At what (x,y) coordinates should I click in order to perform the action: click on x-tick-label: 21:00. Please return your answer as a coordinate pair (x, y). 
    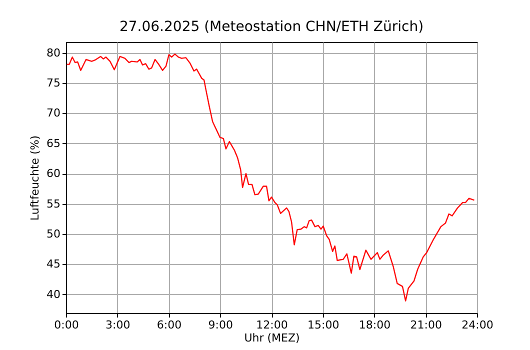
    Looking at the image, I should click on (426, 325).